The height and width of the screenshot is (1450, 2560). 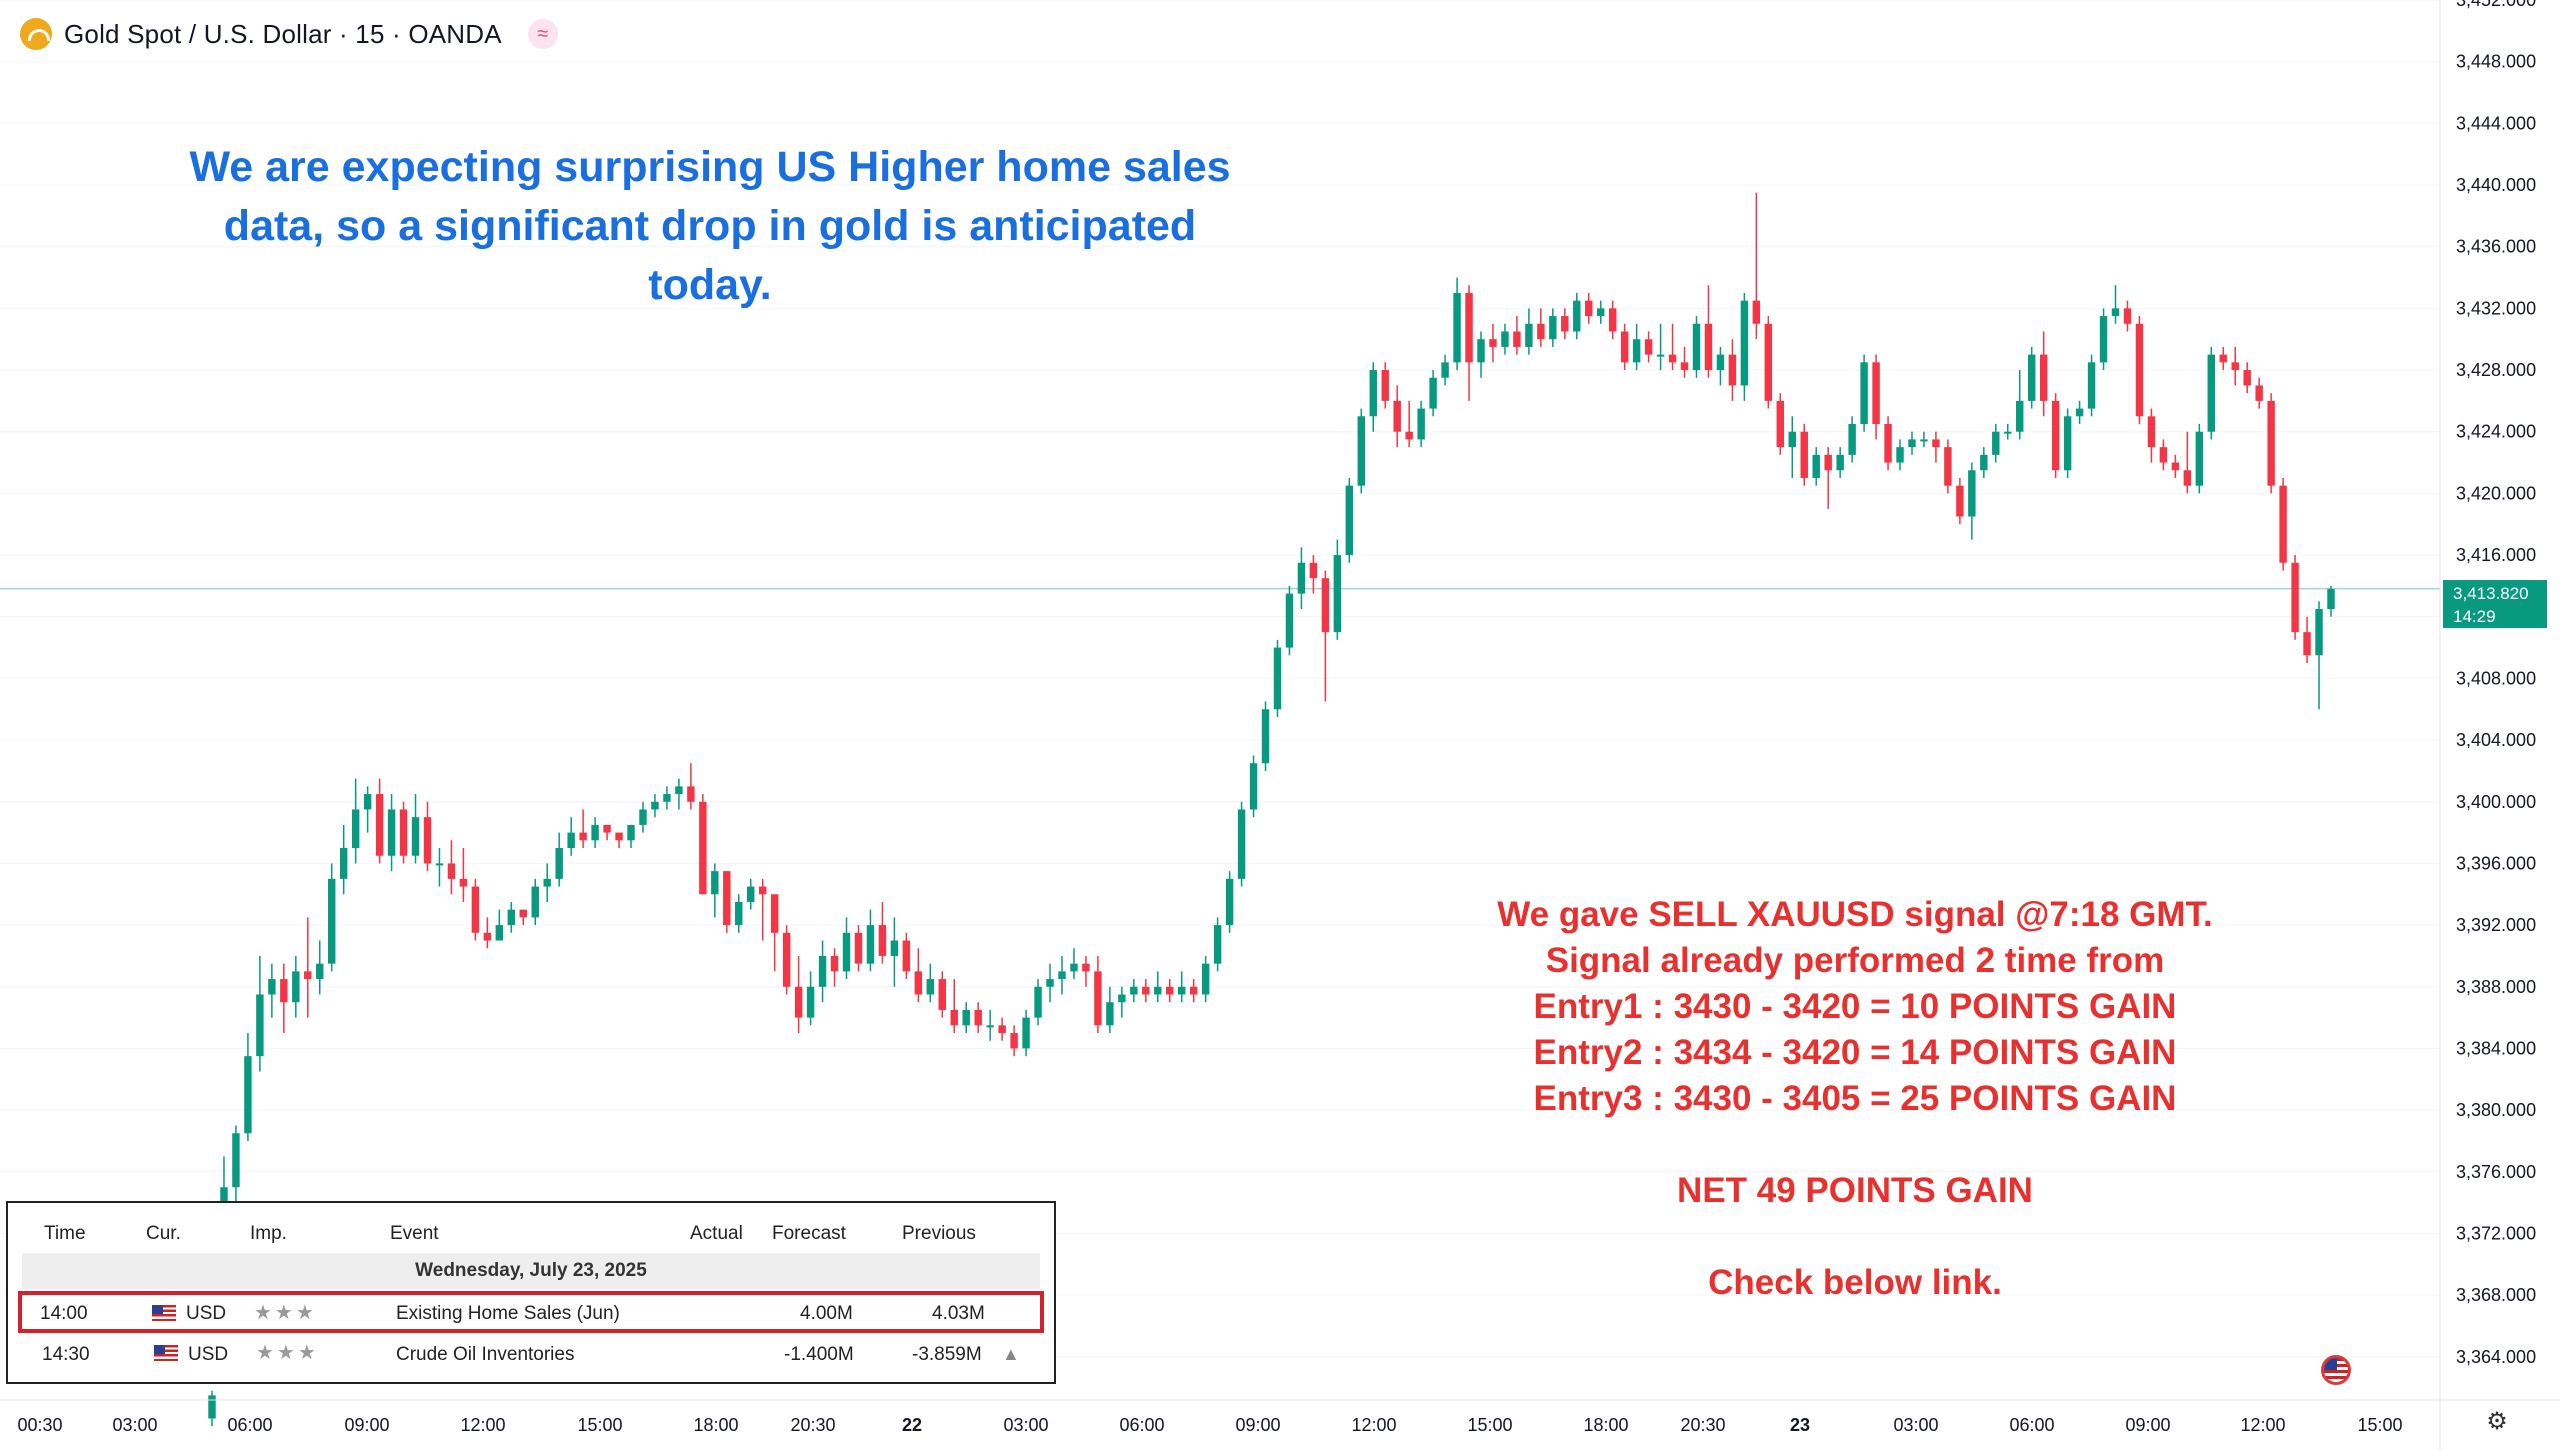 I want to click on event-forecast: 4.00M, so click(x=826, y=1313).